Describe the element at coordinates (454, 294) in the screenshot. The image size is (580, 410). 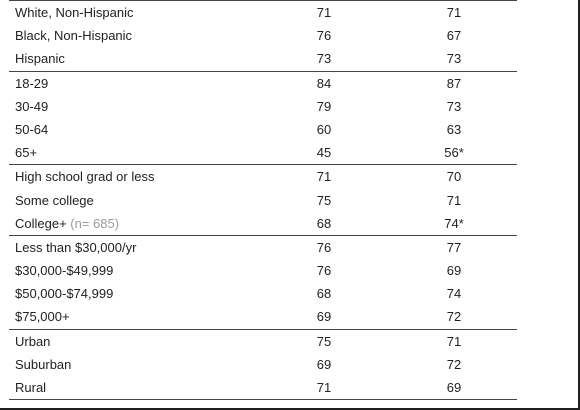
I see `value-column-2: 74` at that location.